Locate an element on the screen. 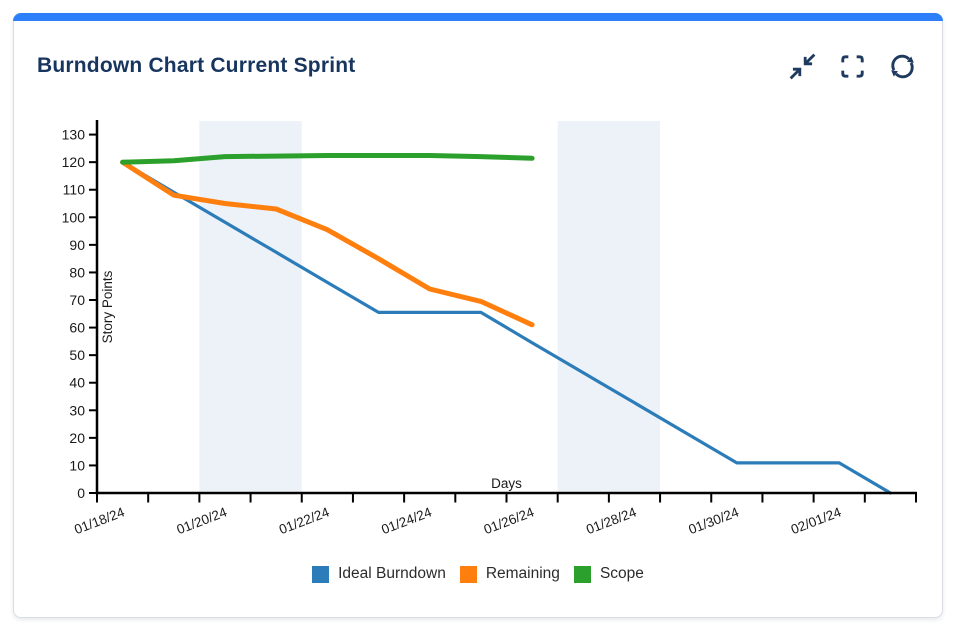  y-tick-label: 0 is located at coordinates (81, 493).